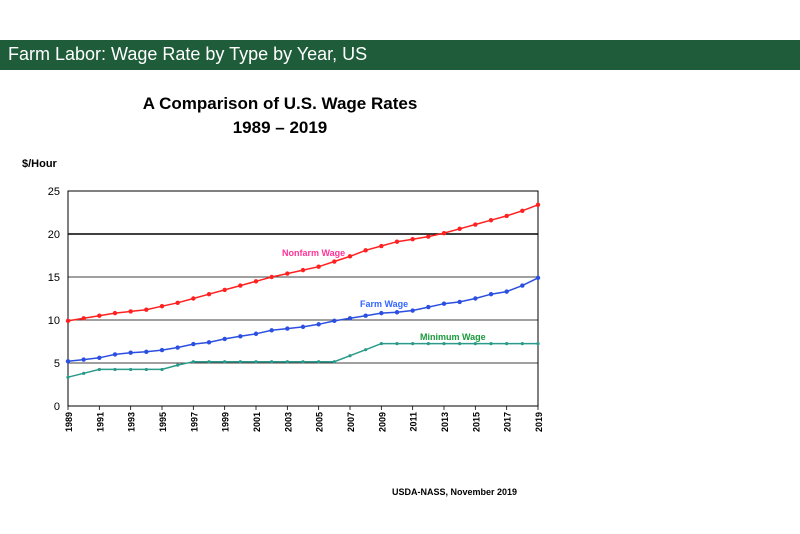 Image resolution: width=800 pixels, height=534 pixels. Describe the element at coordinates (68, 377) in the screenshot. I see `data-point-minimum-wage-1989` at that location.